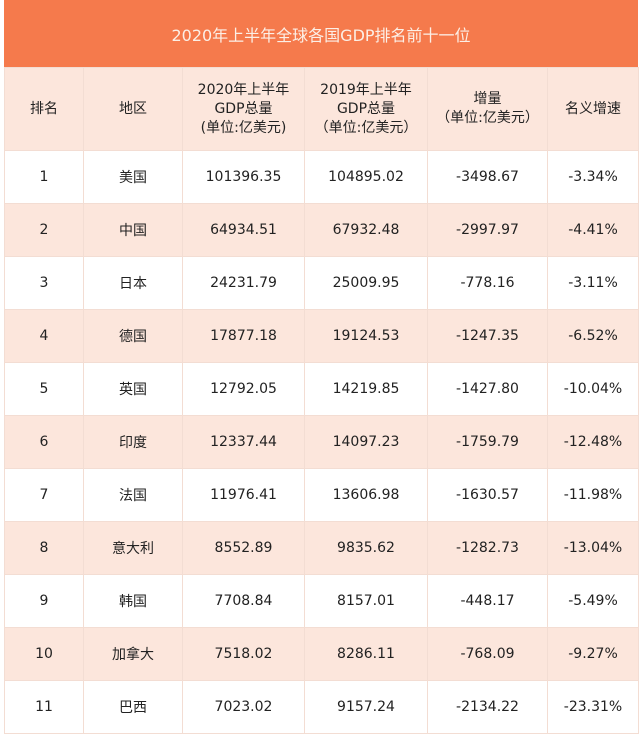  I want to click on rank-cell: 11, so click(44, 707).